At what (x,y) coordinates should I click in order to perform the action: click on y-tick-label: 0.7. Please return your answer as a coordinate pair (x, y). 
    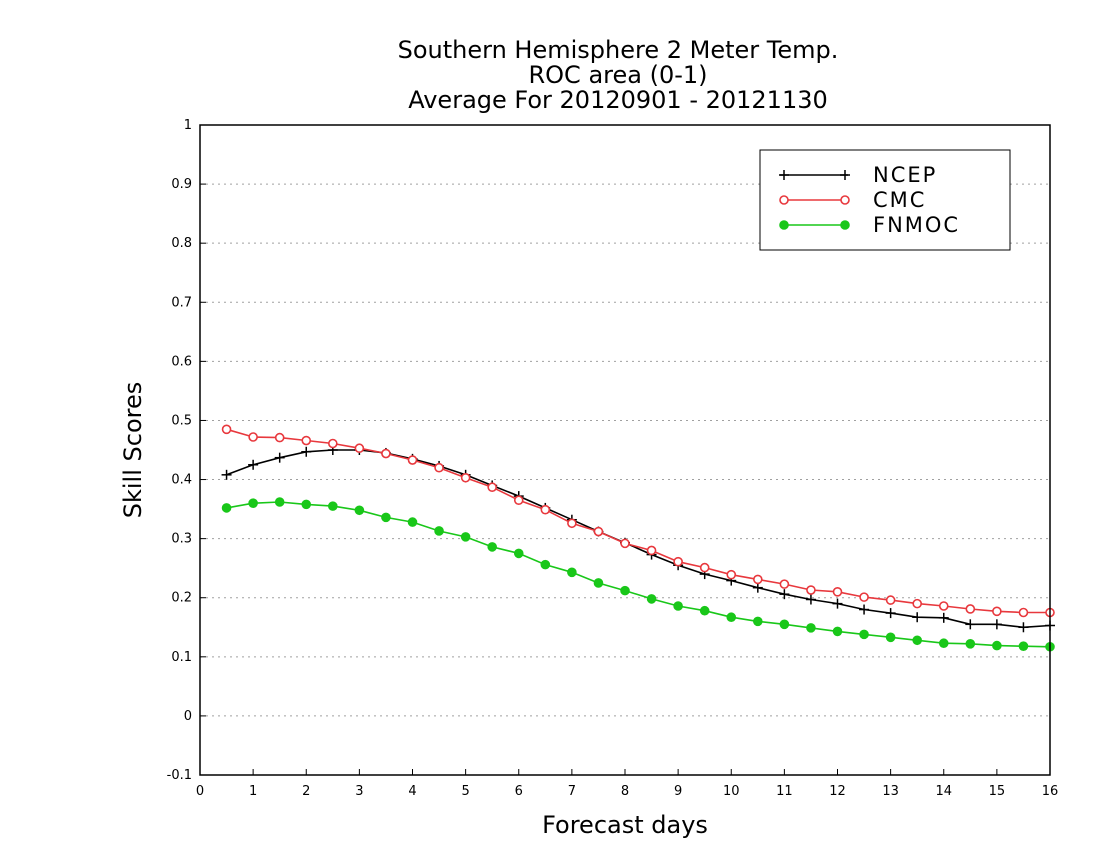
    Looking at the image, I should click on (181, 302).